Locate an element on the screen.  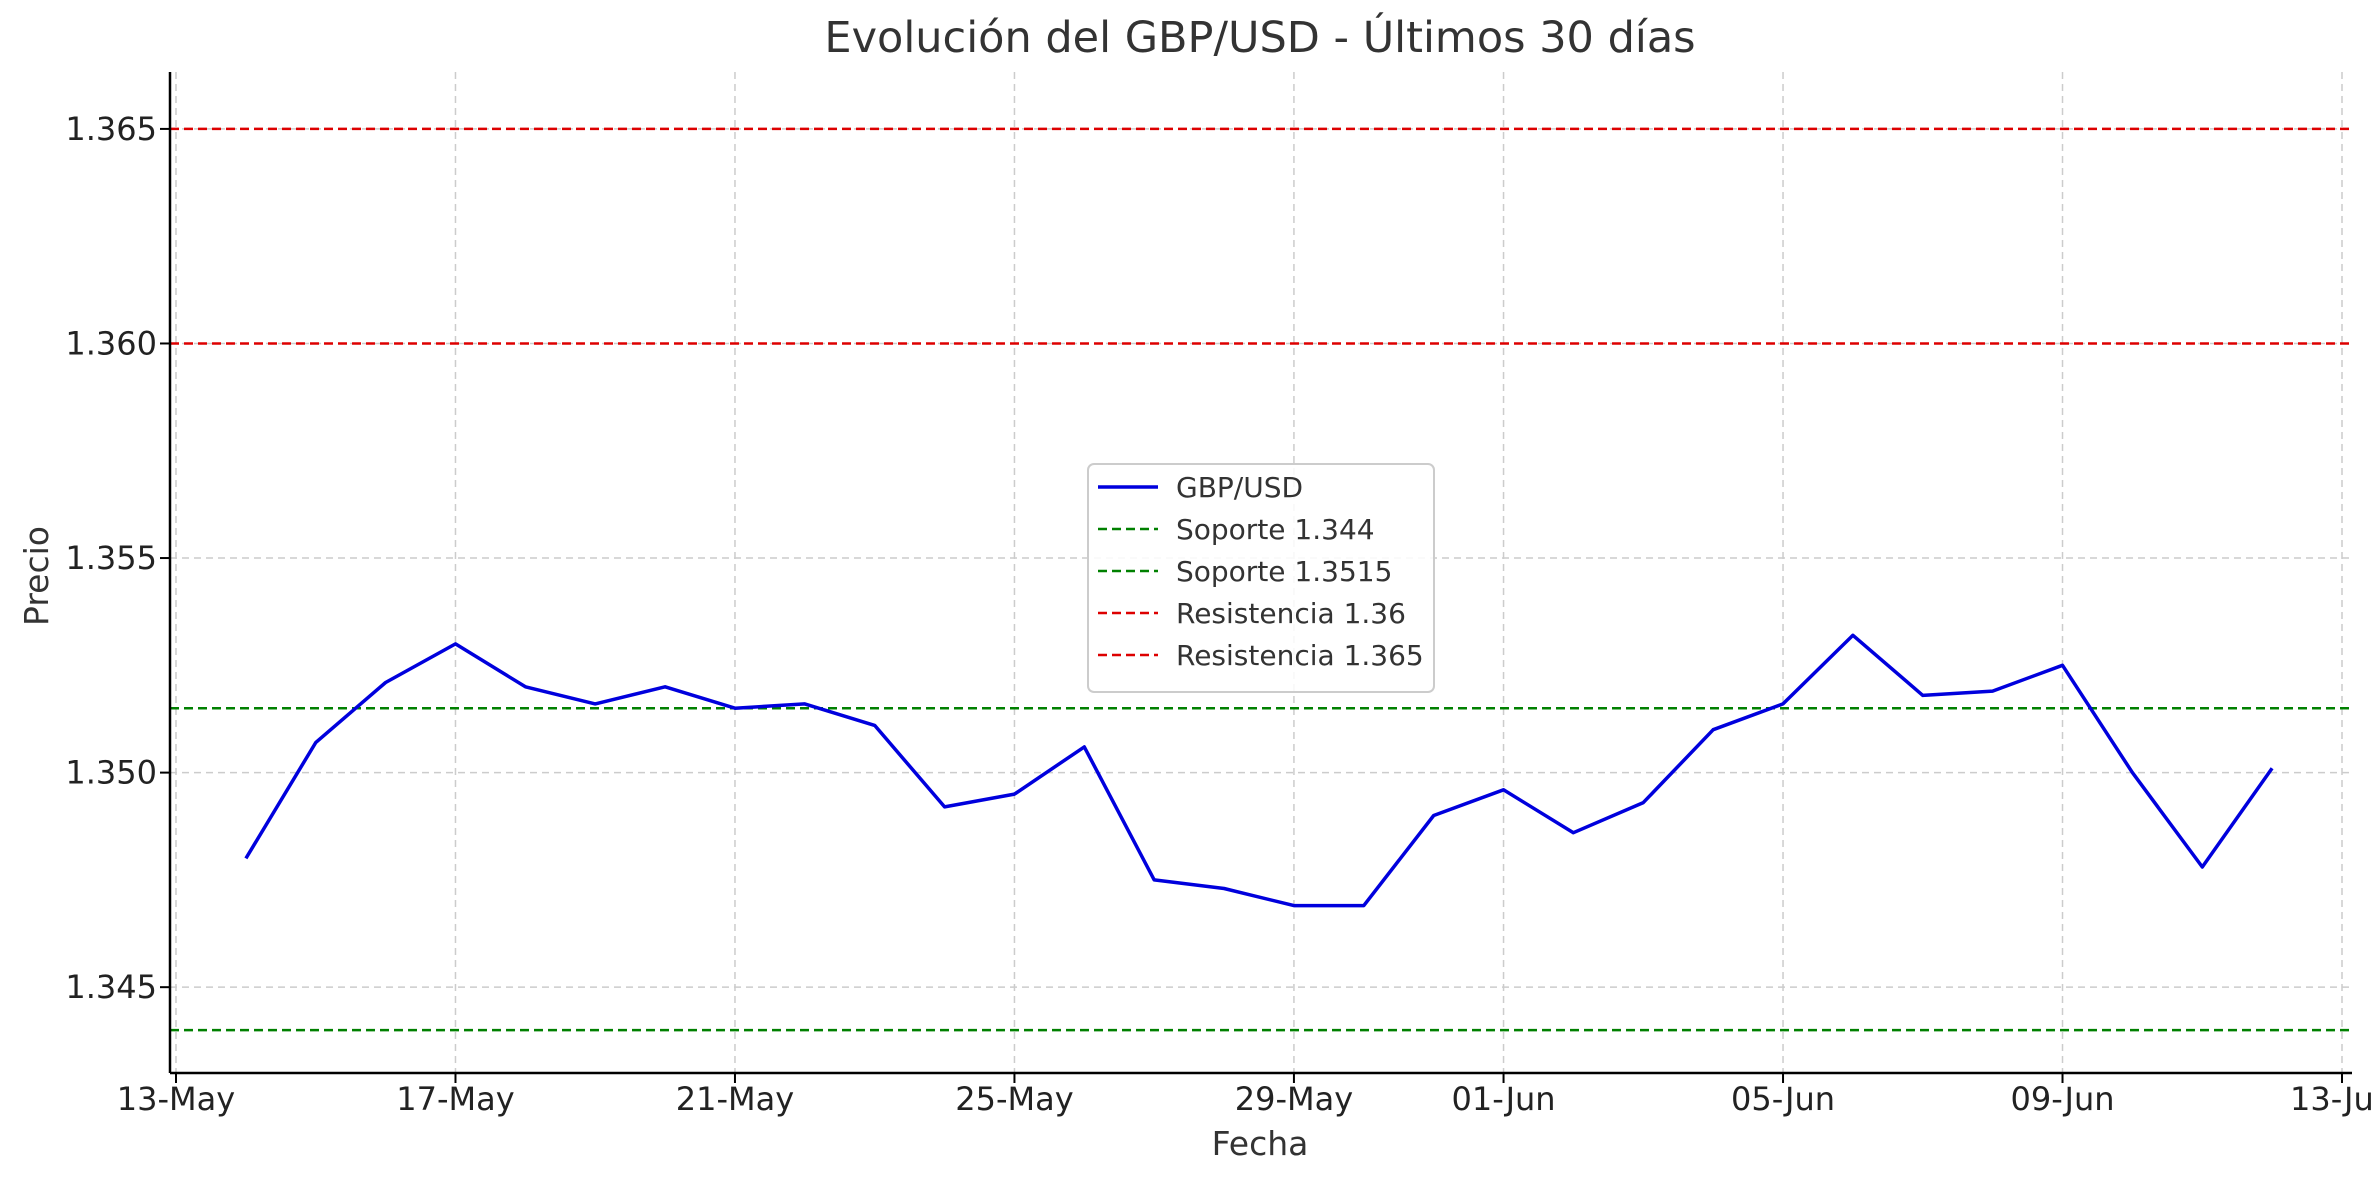
x-tick-label: 13-Jun is located at coordinates (2331, 1099).